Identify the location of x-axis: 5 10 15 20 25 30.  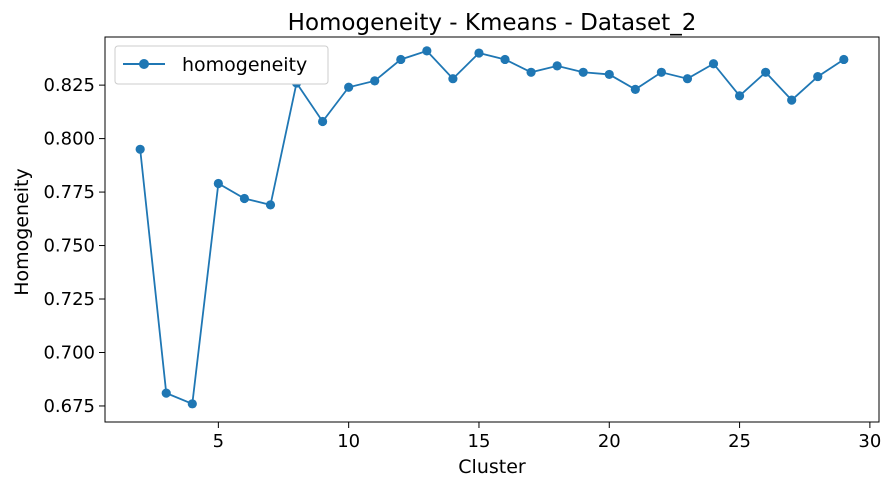
(547, 437).